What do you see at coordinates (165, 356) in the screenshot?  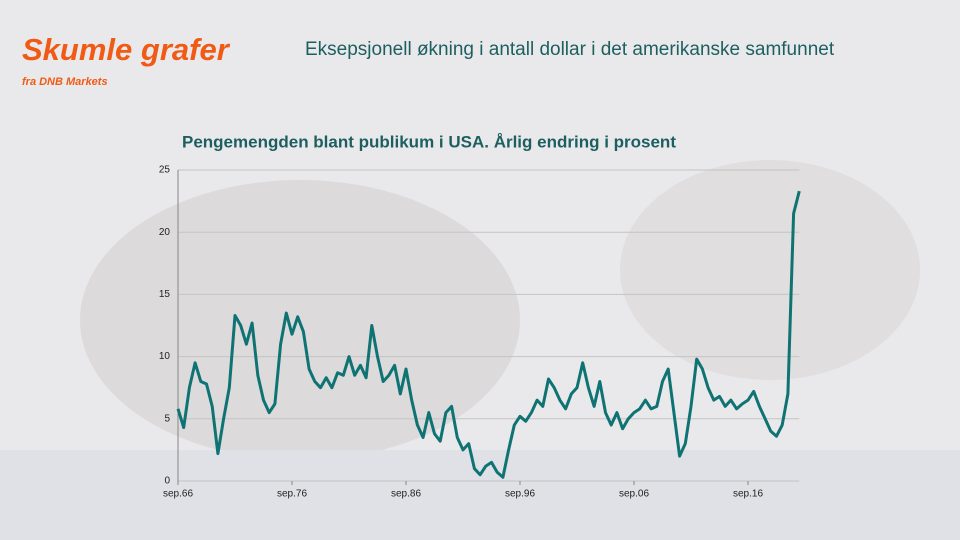 I see `y-tick-label: 10` at bounding box center [165, 356].